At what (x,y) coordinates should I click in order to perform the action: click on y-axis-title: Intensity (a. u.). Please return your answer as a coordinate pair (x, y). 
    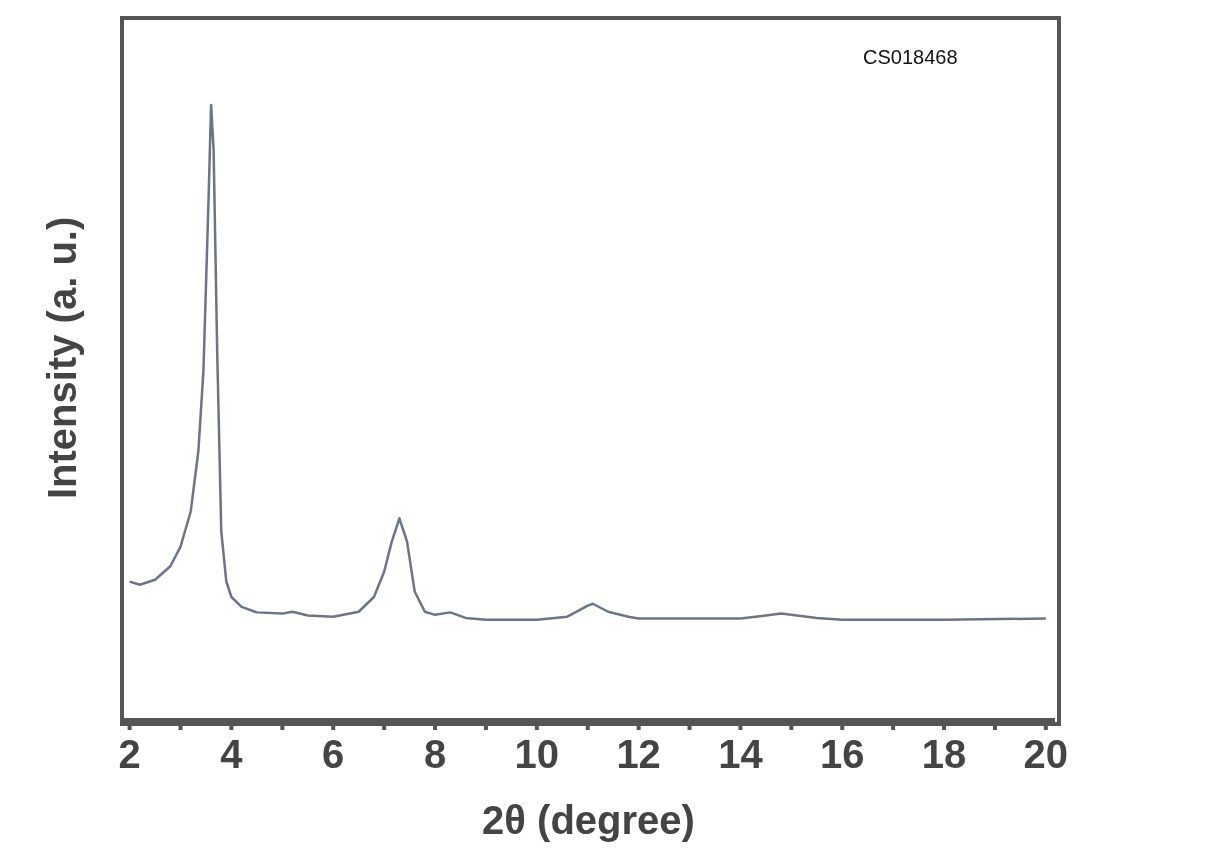
    Looking at the image, I should click on (62, 357).